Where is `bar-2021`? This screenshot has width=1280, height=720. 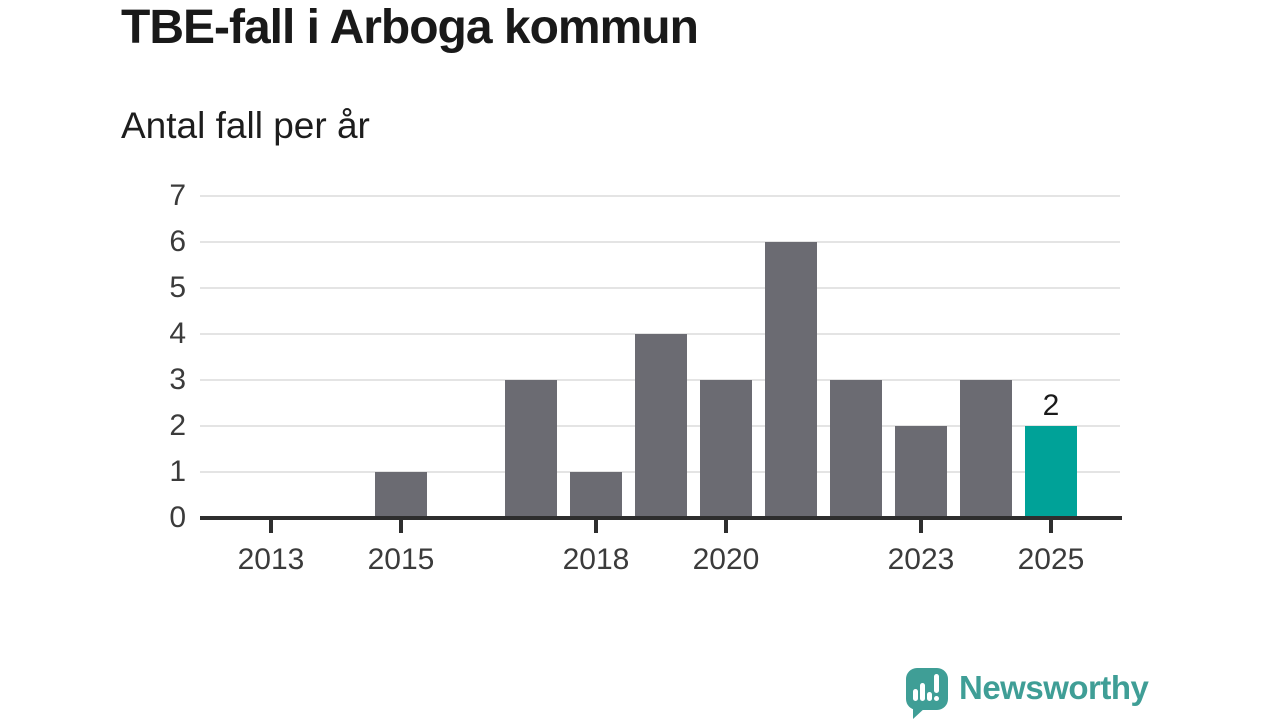 bar-2021 is located at coordinates (791, 380).